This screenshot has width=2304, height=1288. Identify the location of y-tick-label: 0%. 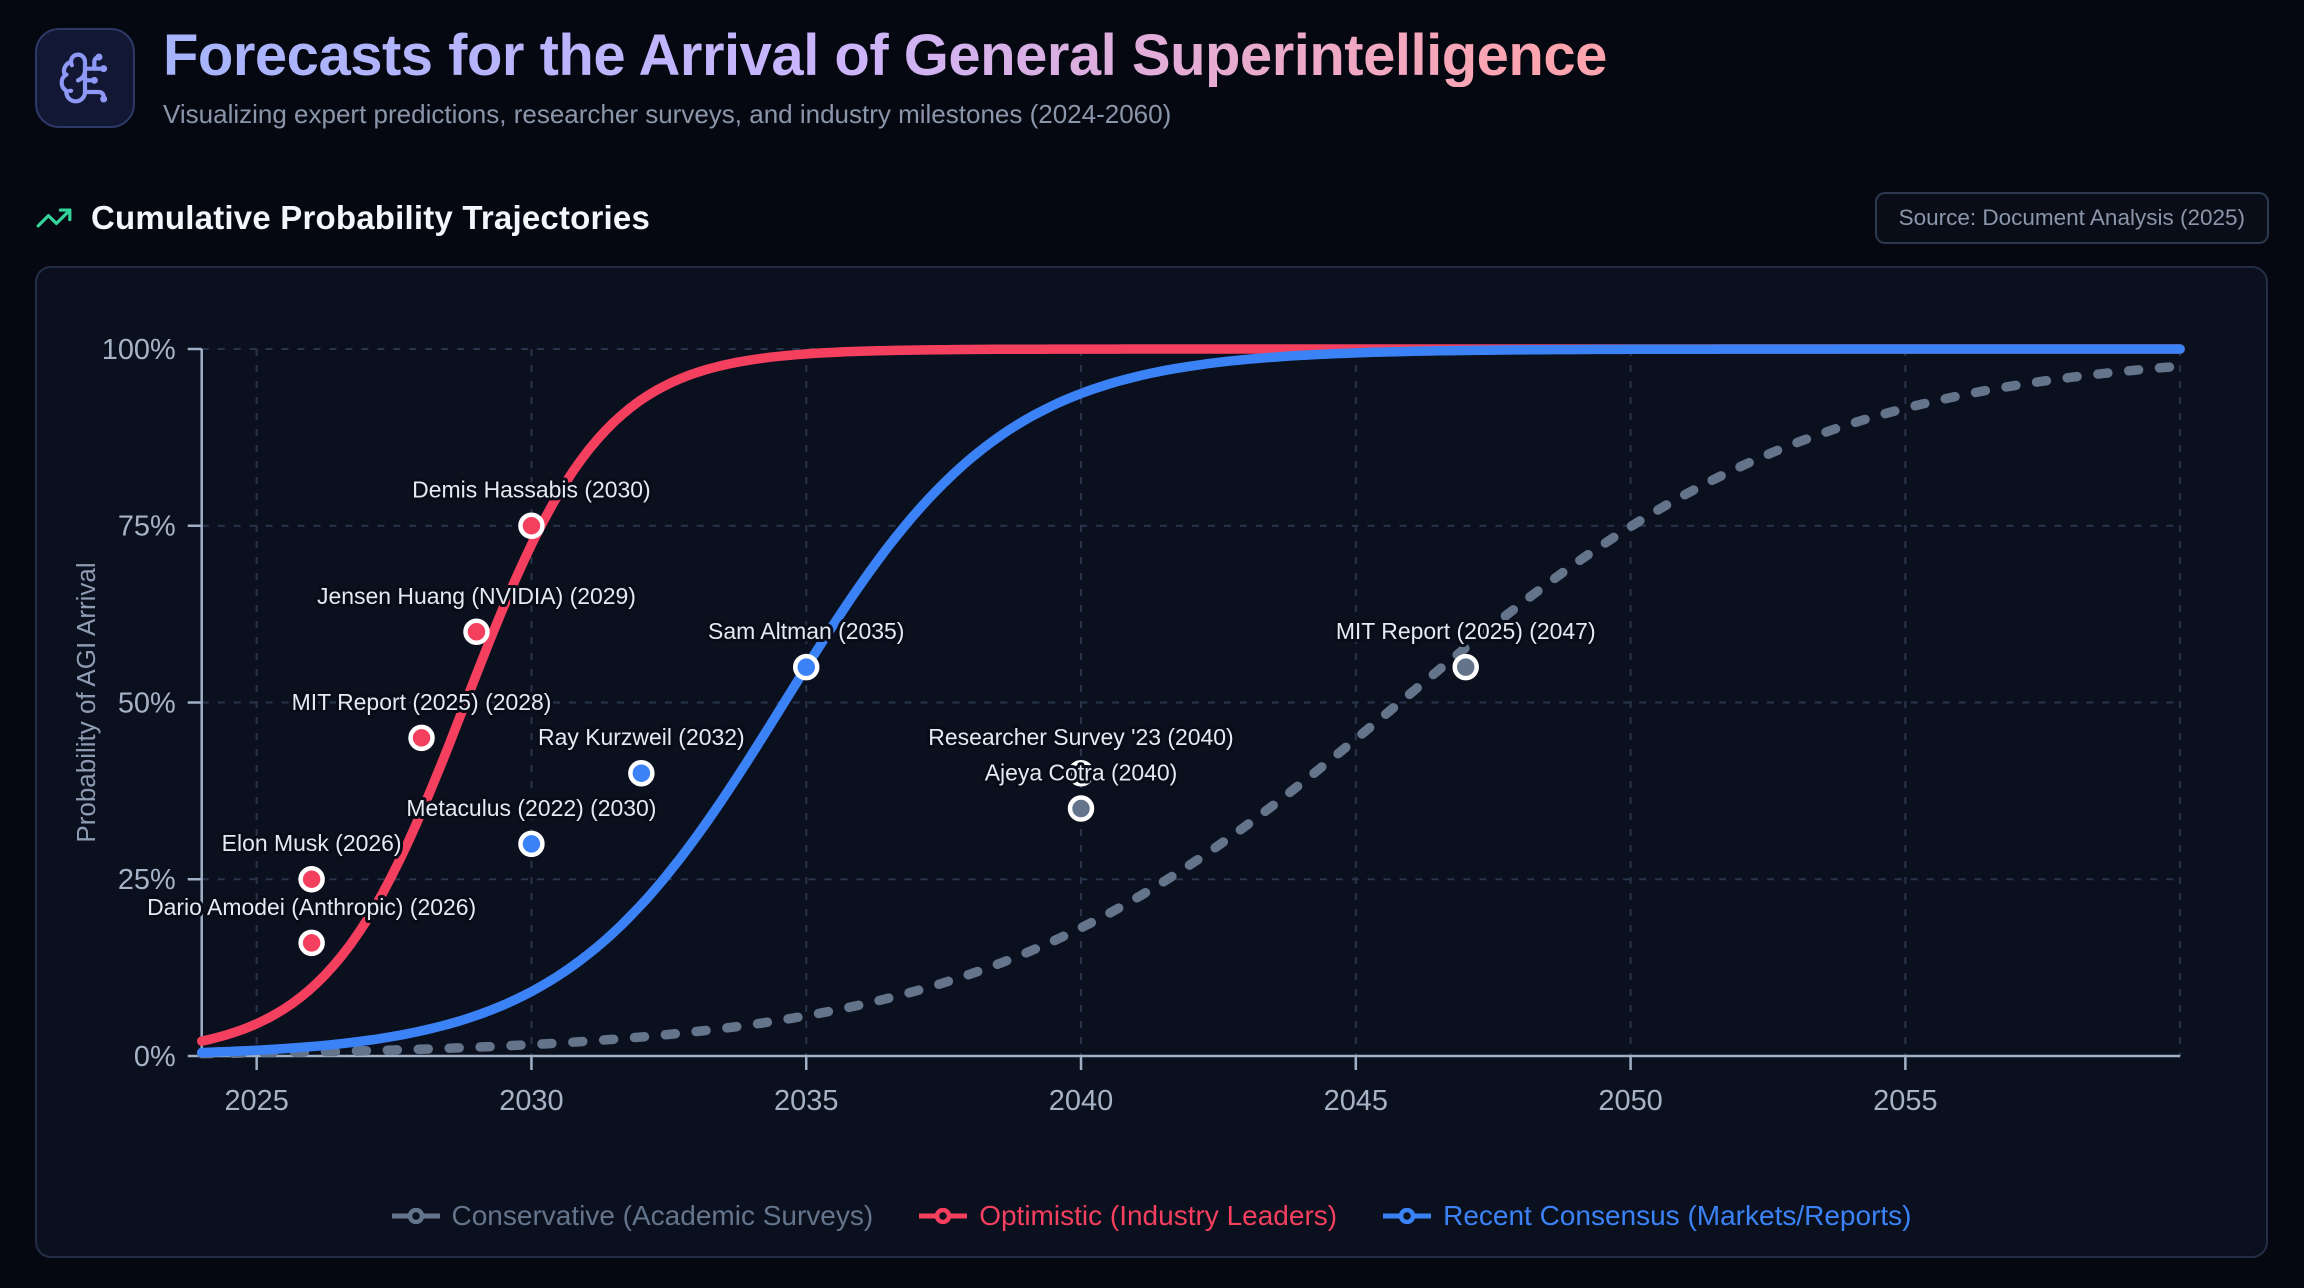
(155, 1057).